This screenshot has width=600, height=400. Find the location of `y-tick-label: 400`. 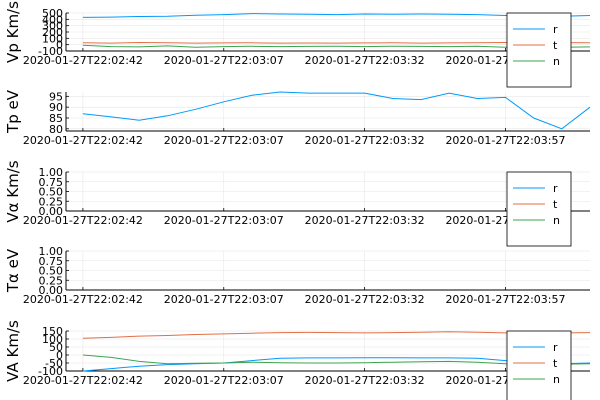

y-tick-label: 400 is located at coordinates (52, 19).